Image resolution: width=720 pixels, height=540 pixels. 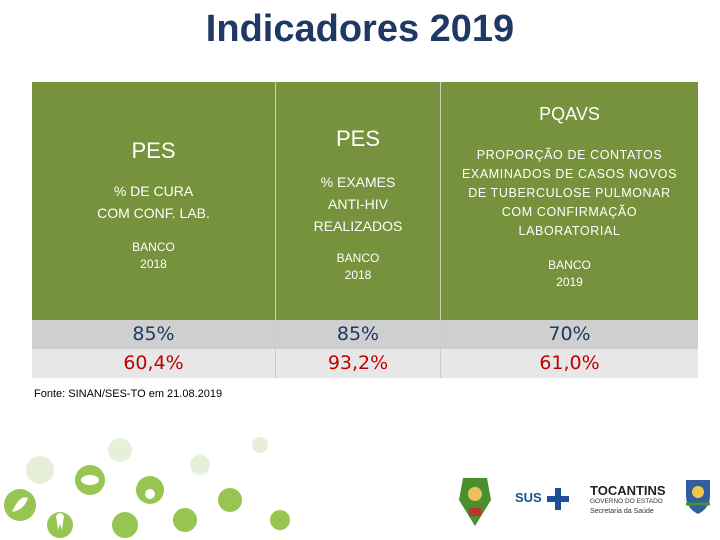 What do you see at coordinates (569, 114) in the screenshot?
I see `column-header: PQAVS` at bounding box center [569, 114].